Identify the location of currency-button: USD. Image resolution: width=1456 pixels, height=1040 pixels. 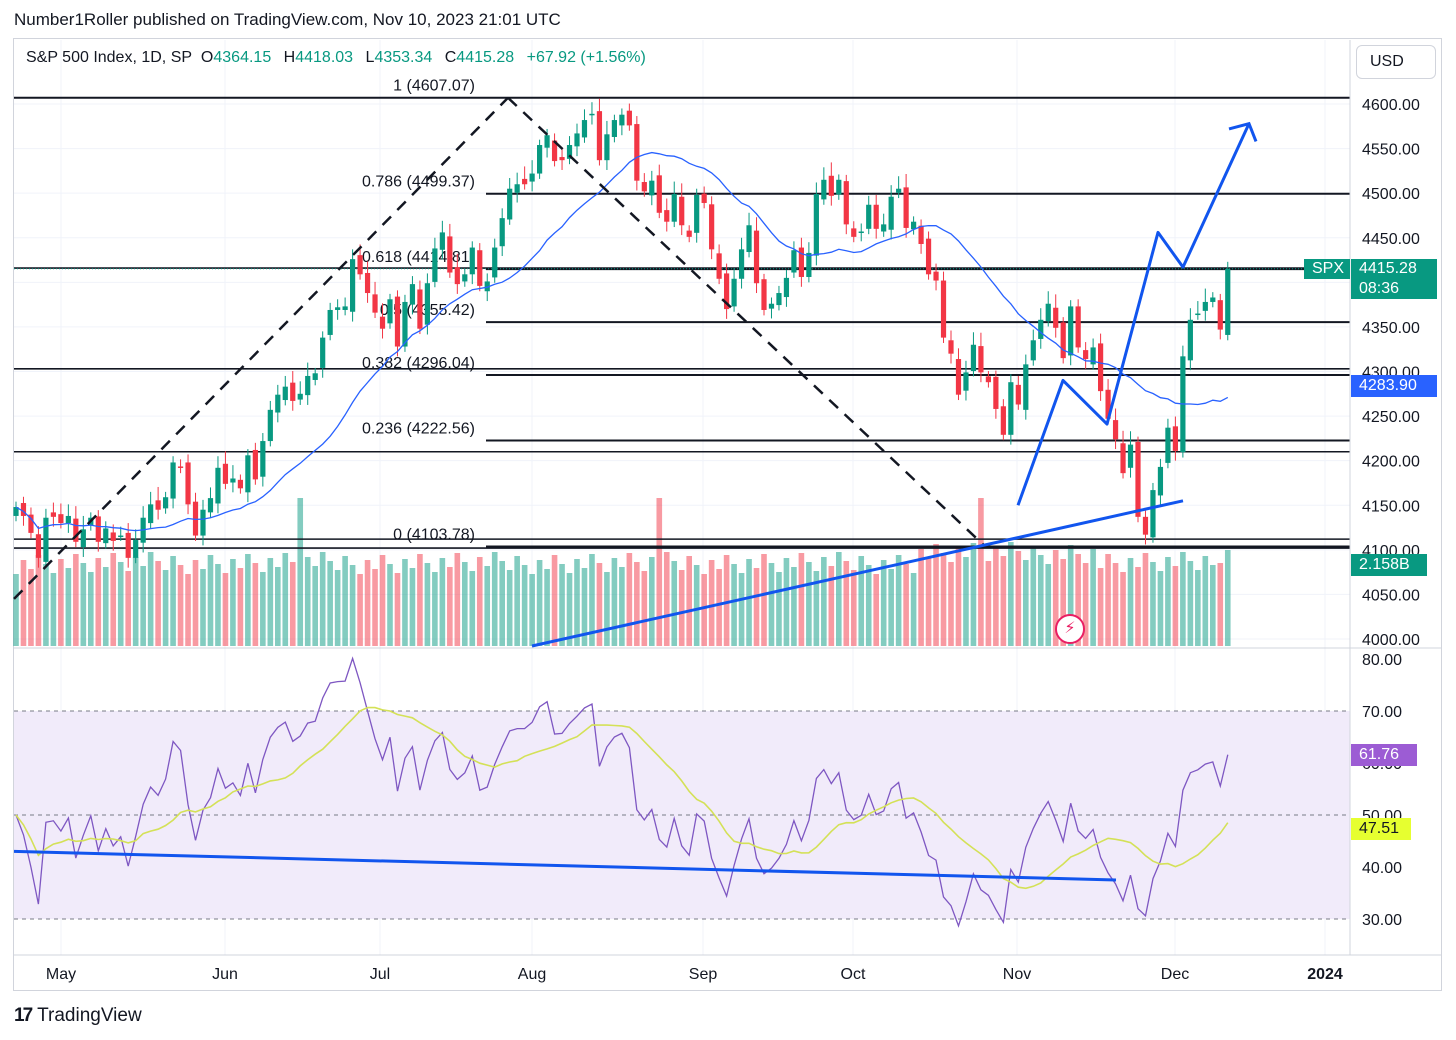
(1396, 62).